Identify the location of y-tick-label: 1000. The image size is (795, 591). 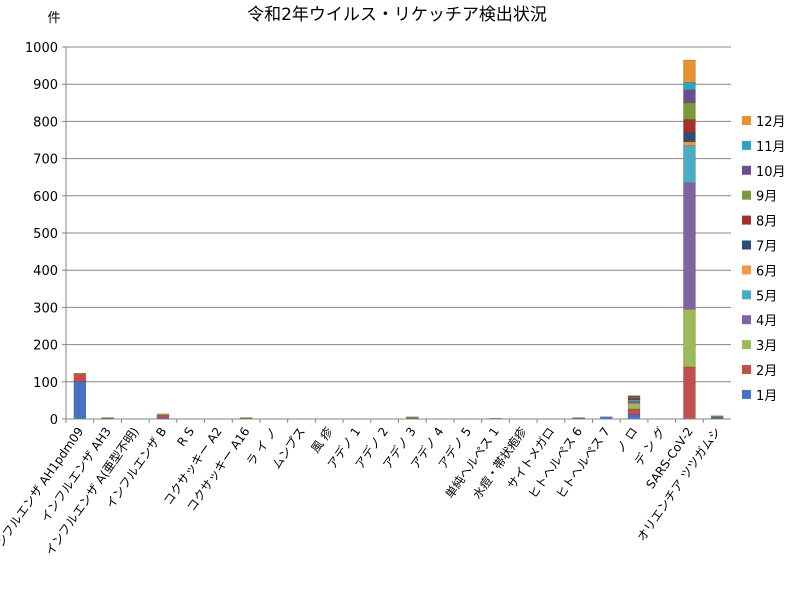
(41, 48).